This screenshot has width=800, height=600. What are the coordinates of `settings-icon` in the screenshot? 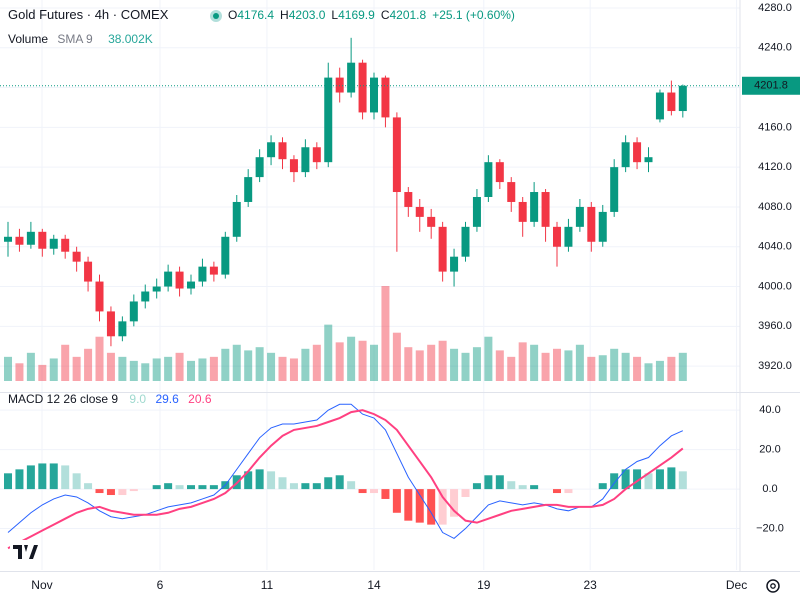 It's located at (773, 586).